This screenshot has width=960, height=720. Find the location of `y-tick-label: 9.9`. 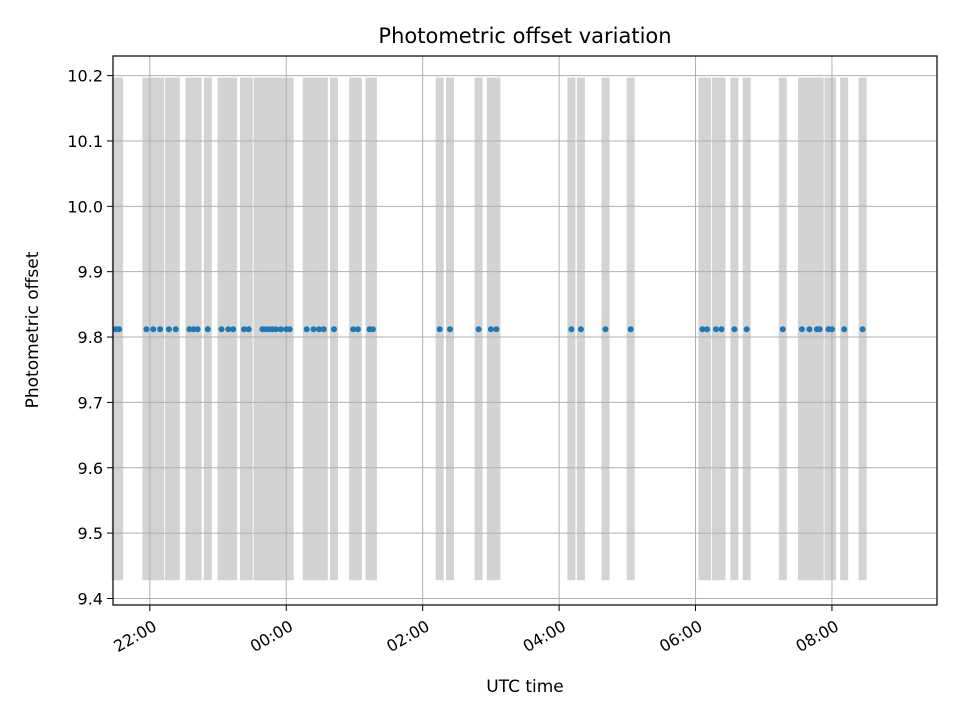

y-tick-label: 9.9 is located at coordinates (90, 272).